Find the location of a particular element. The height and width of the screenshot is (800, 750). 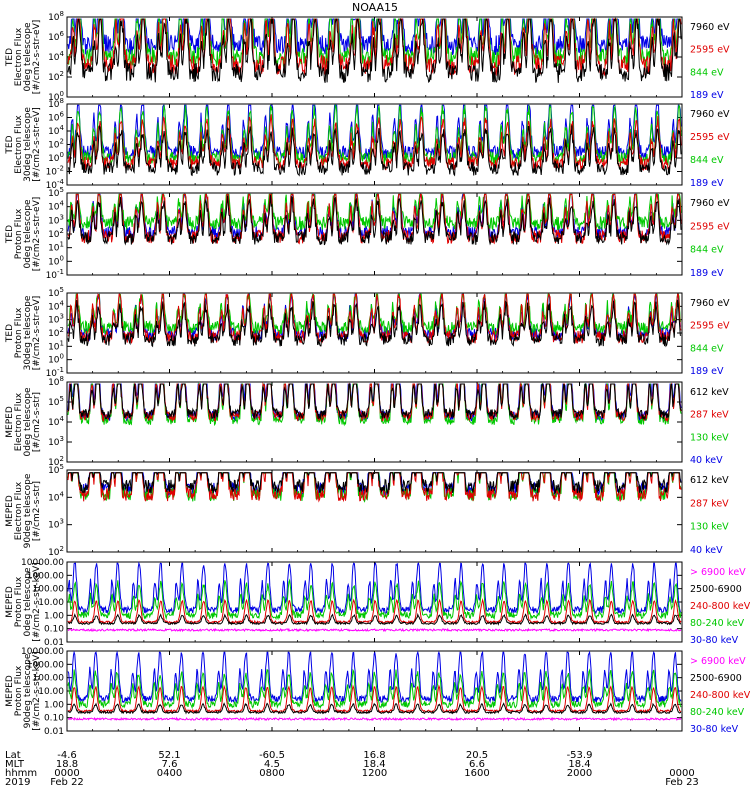

ephemeris-value: 4.5 is located at coordinates (272, 764).